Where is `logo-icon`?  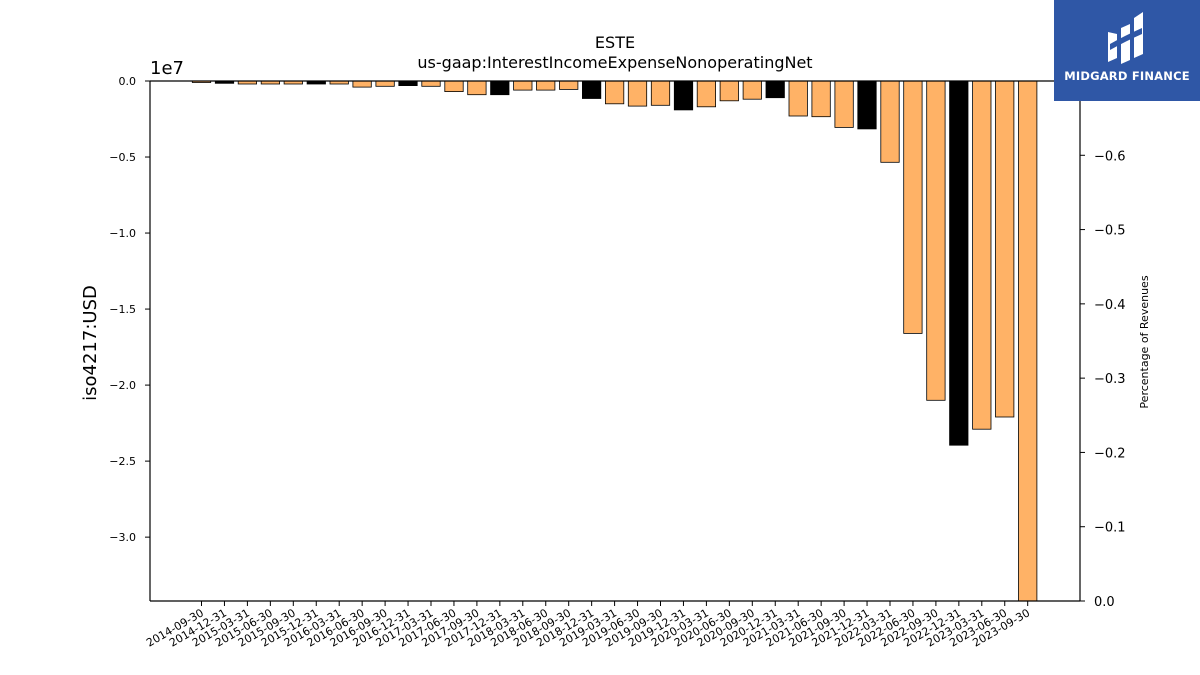 logo-icon is located at coordinates (1125, 38).